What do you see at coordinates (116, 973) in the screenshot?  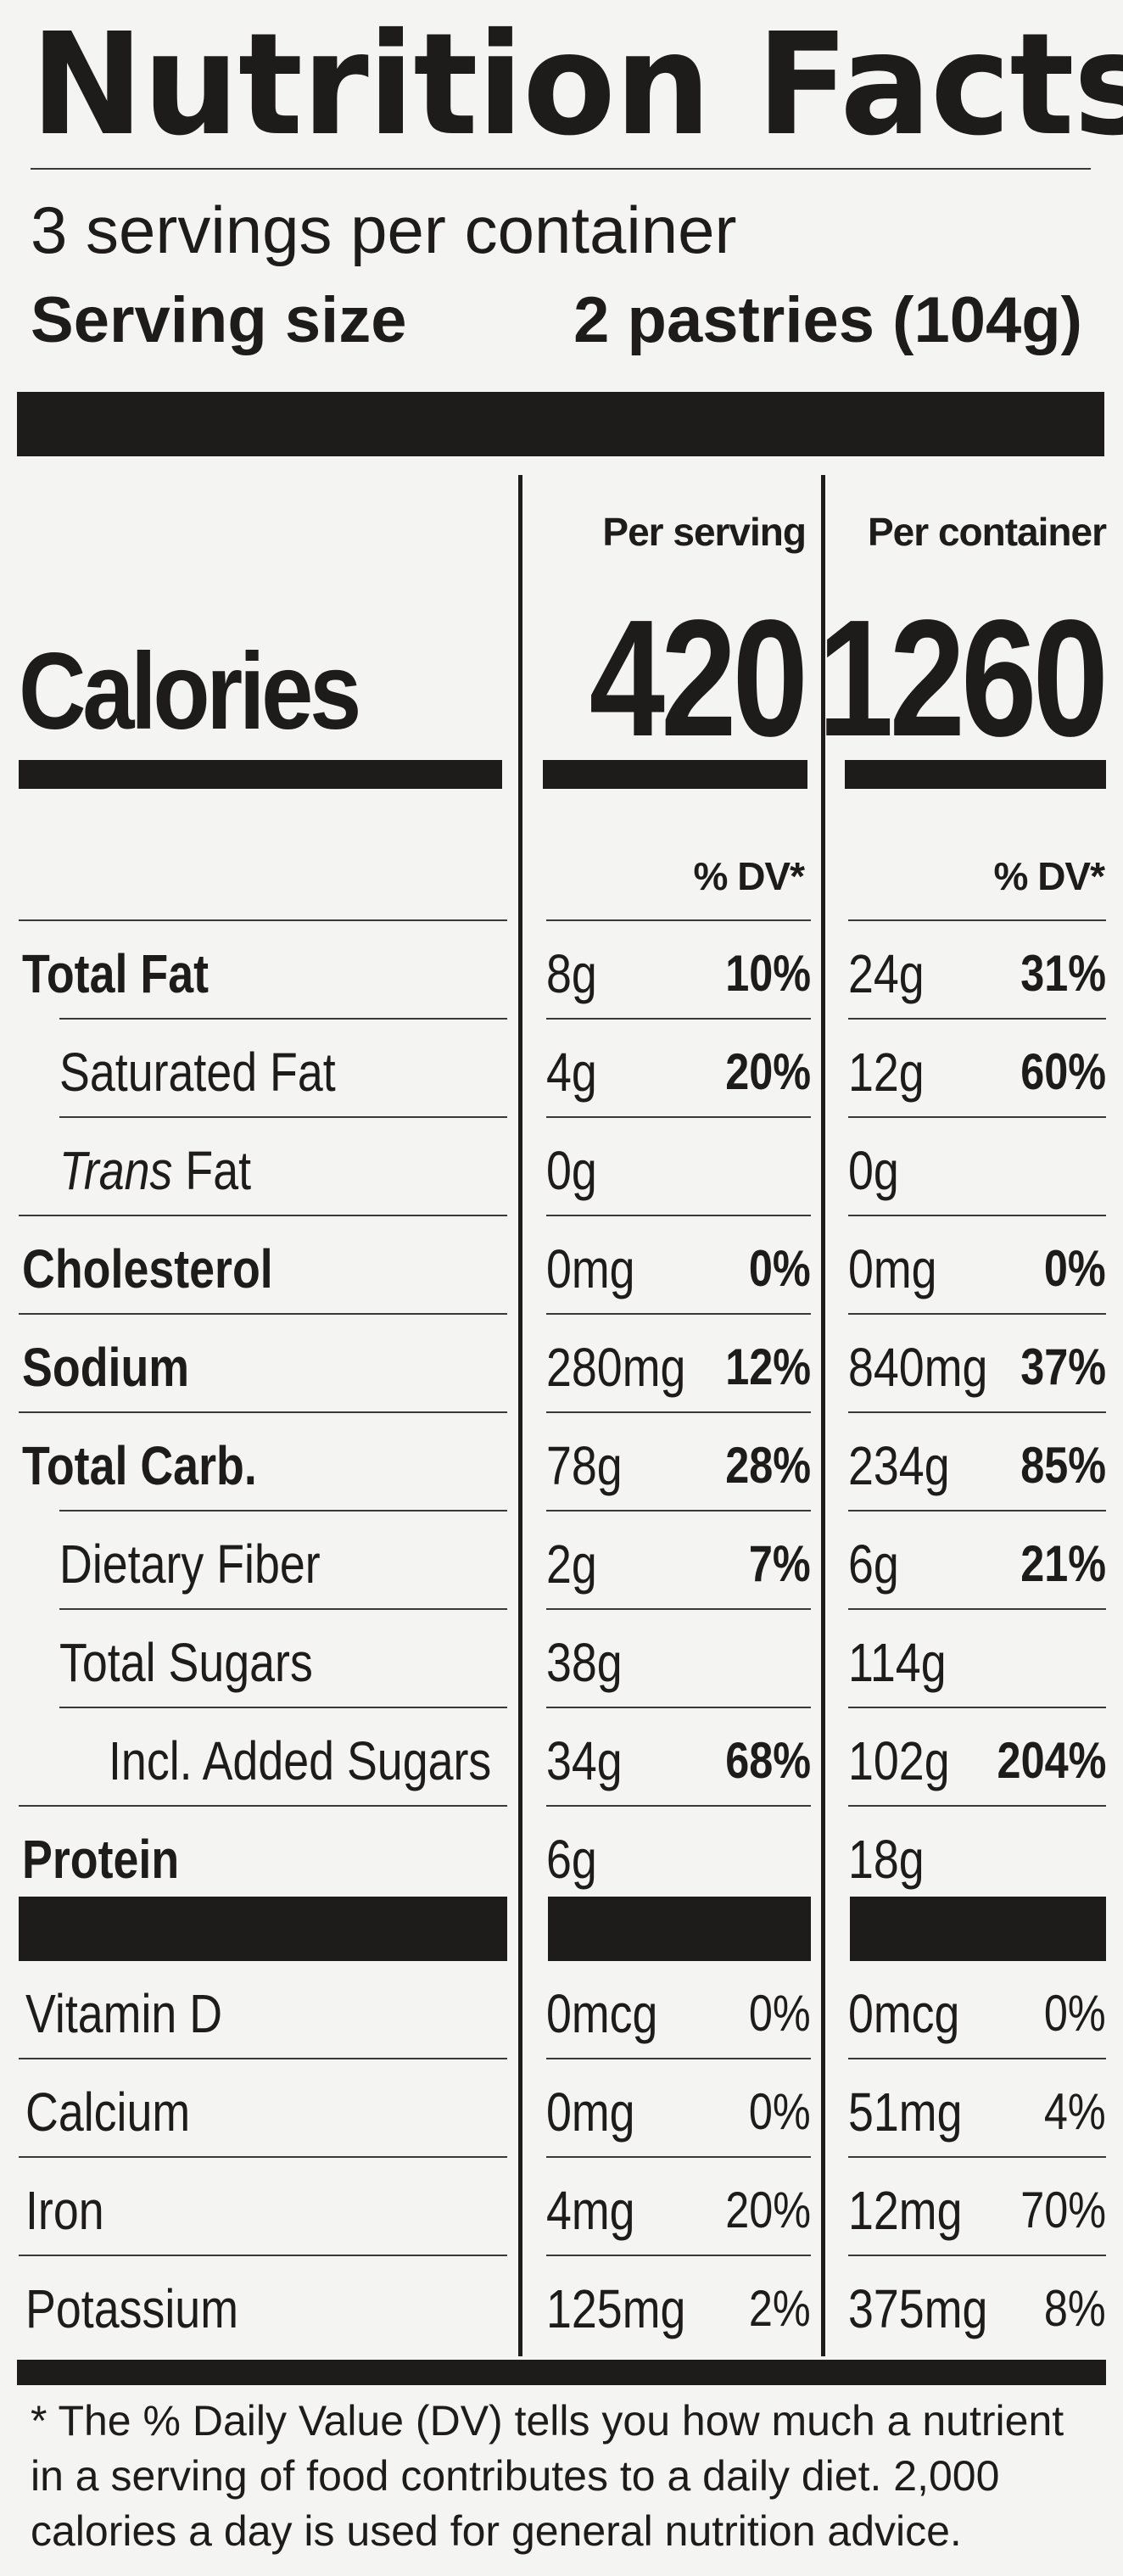 I see `nutrient-name: Total Fat` at bounding box center [116, 973].